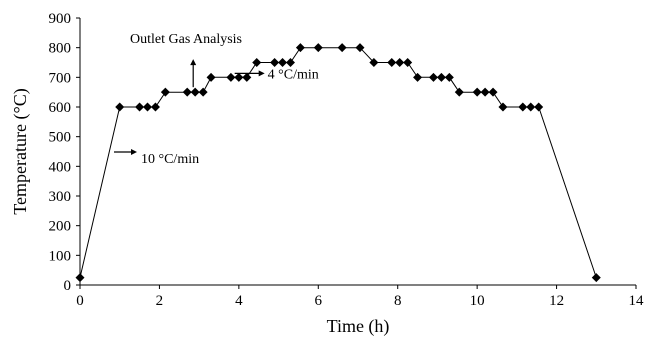  Describe the element at coordinates (80, 301) in the screenshot. I see `x-tick-label: 0` at that location.